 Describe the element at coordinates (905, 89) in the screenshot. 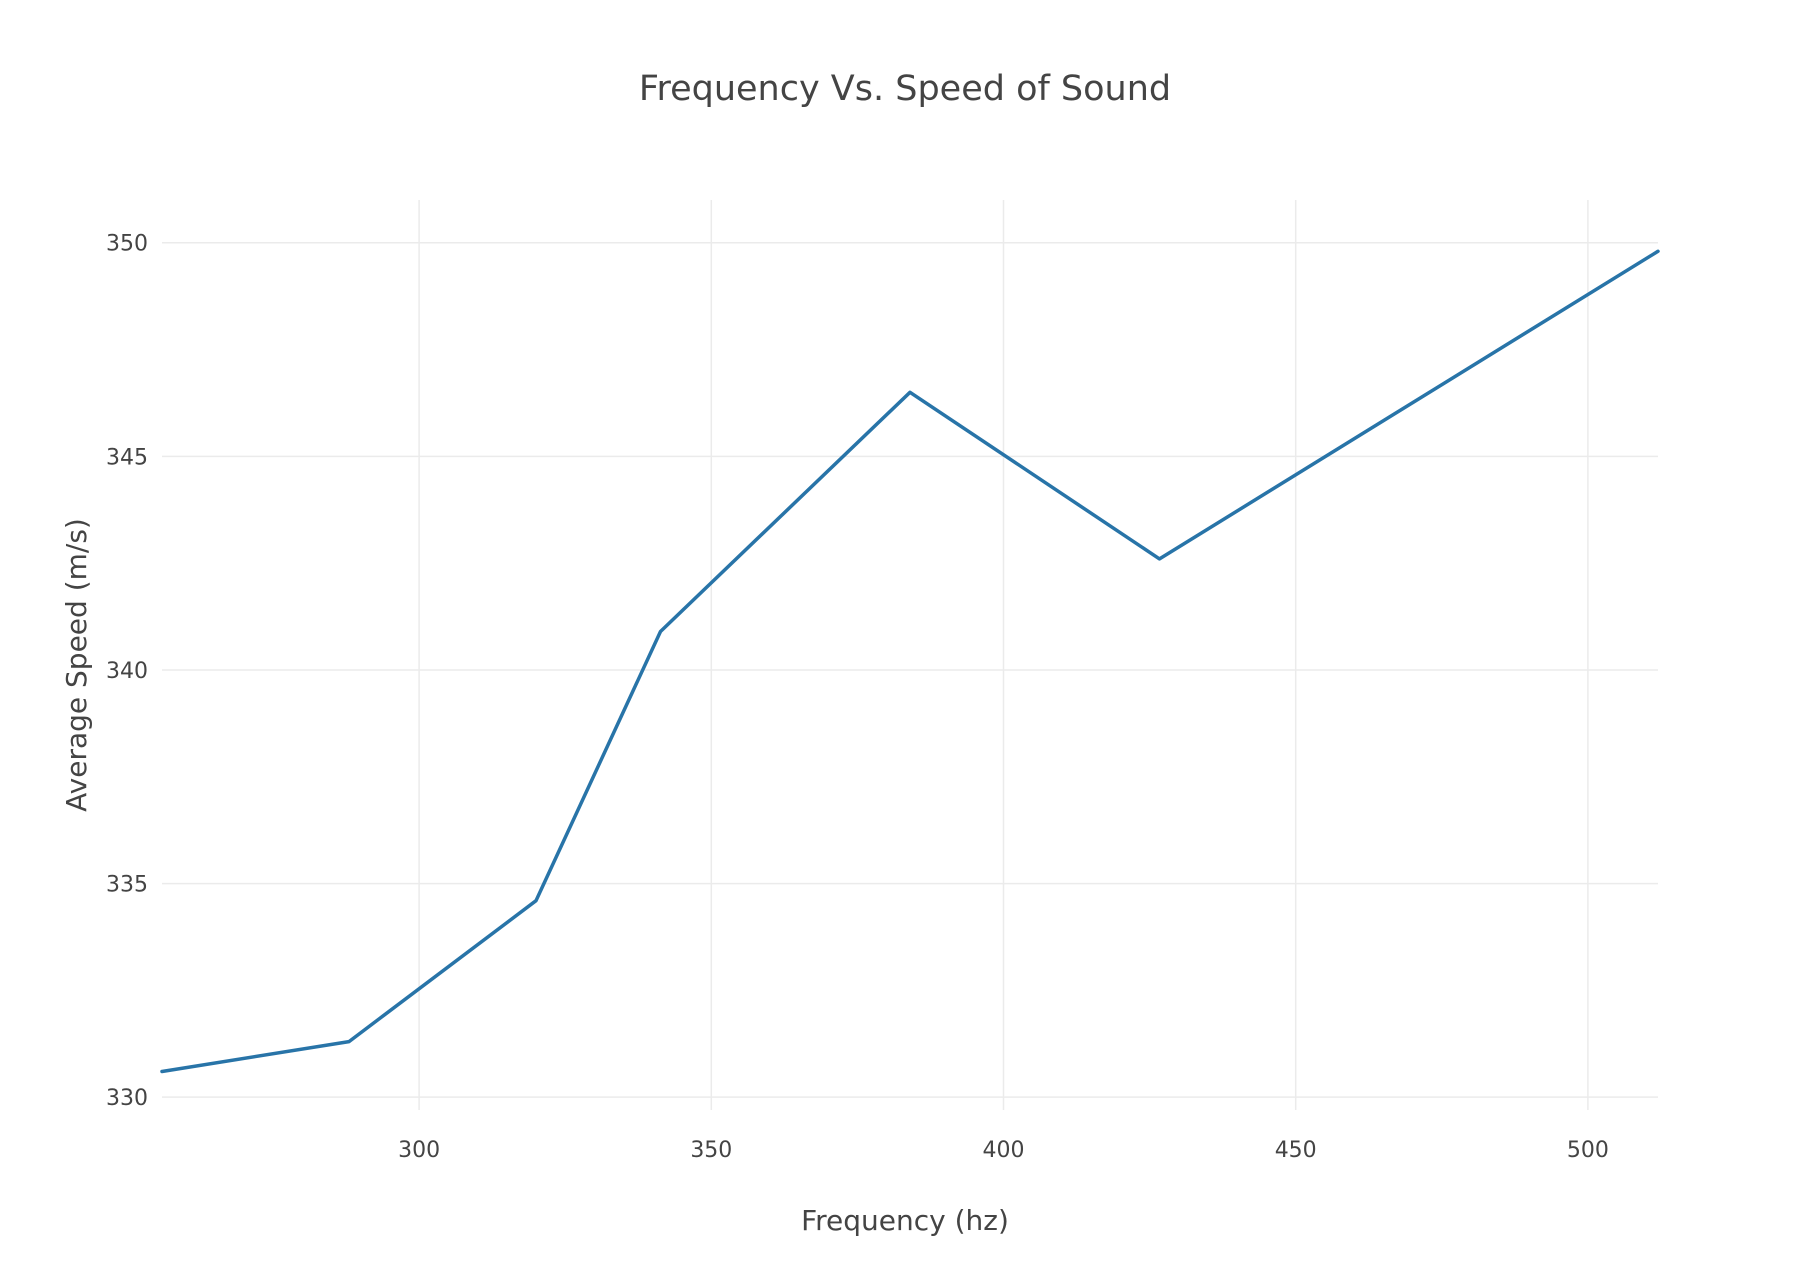

I see `chart-title: Frequency Vs. Speed of Sound` at that location.